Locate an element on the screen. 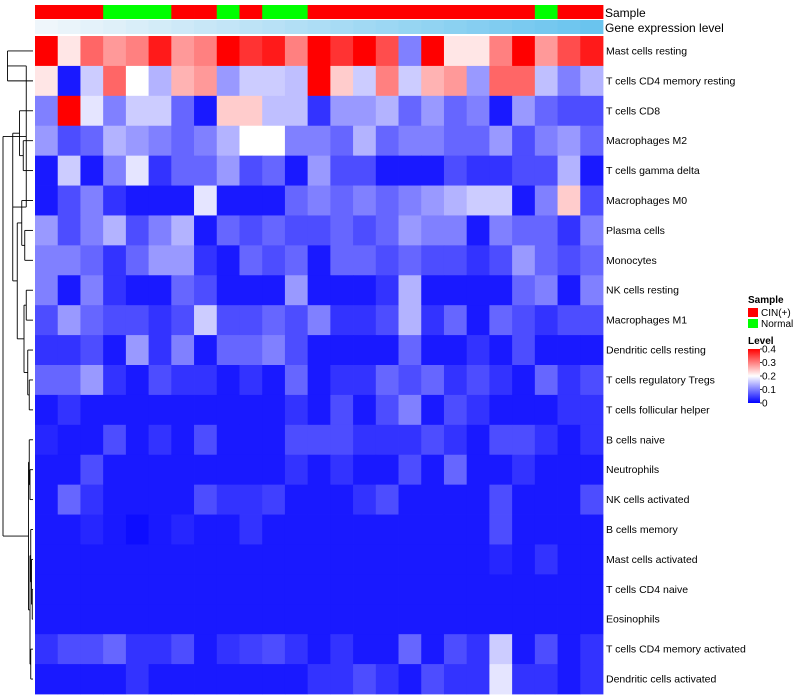 Image resolution: width=800 pixels, height=700 pixels. row-label: Plasma cells is located at coordinates (635, 231).